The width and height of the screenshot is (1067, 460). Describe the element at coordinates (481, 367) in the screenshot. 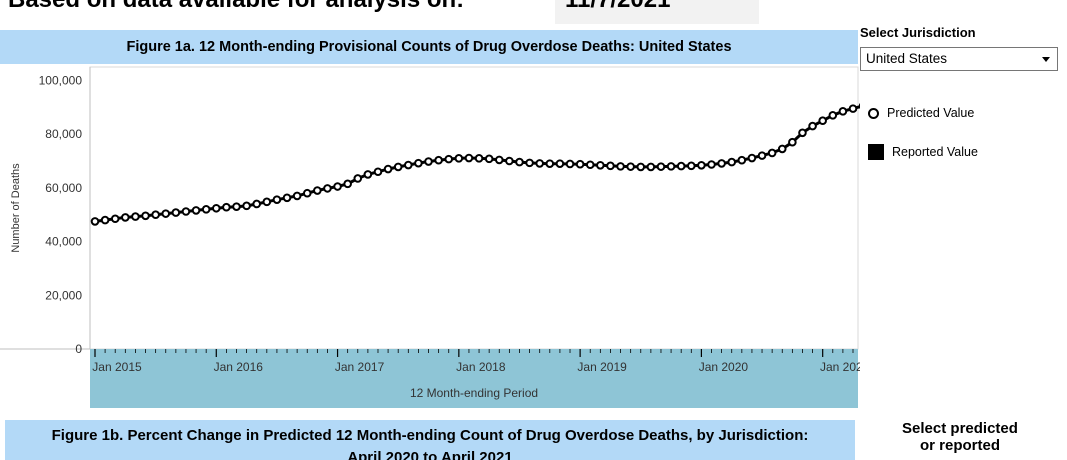

I see `x-tick-label: Jan 2018` at that location.